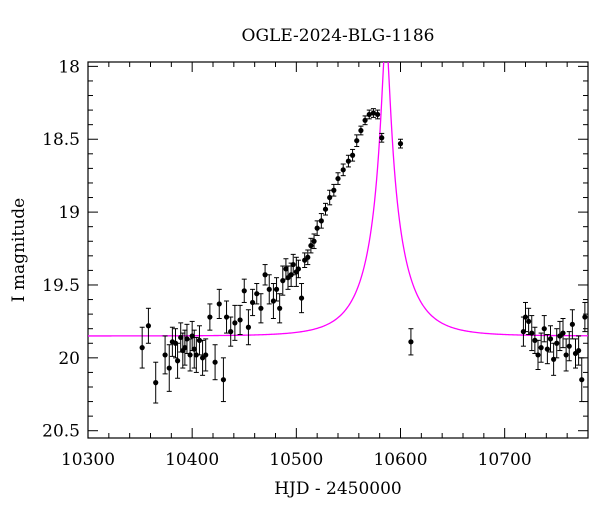  I want to click on y-tick-label: 20.5, so click(61, 432).